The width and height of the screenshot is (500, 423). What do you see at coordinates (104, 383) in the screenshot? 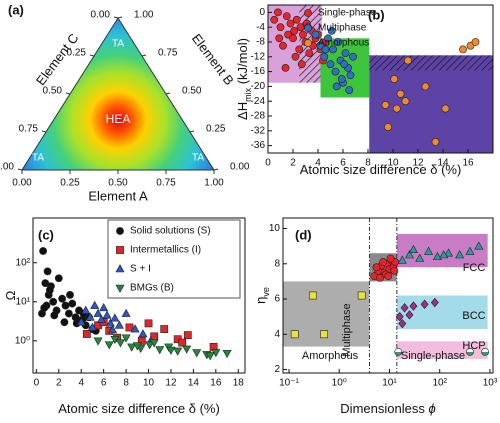
I see `x-tick-label: 6` at bounding box center [104, 383].